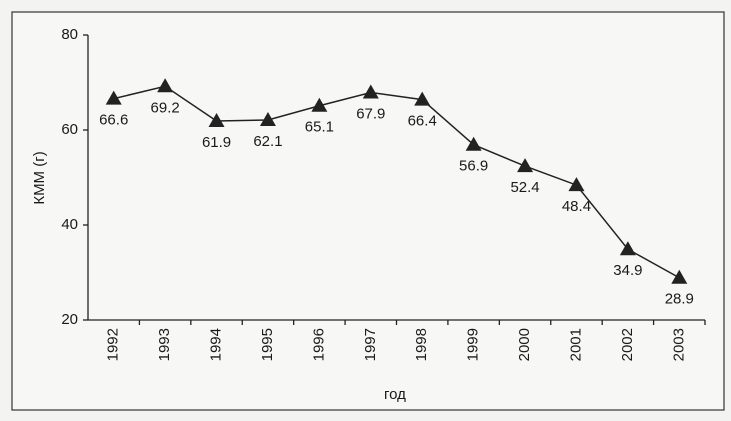 The width and height of the screenshot is (731, 421). Describe the element at coordinates (216, 142) in the screenshot. I see `data-label: 61.9` at that location.